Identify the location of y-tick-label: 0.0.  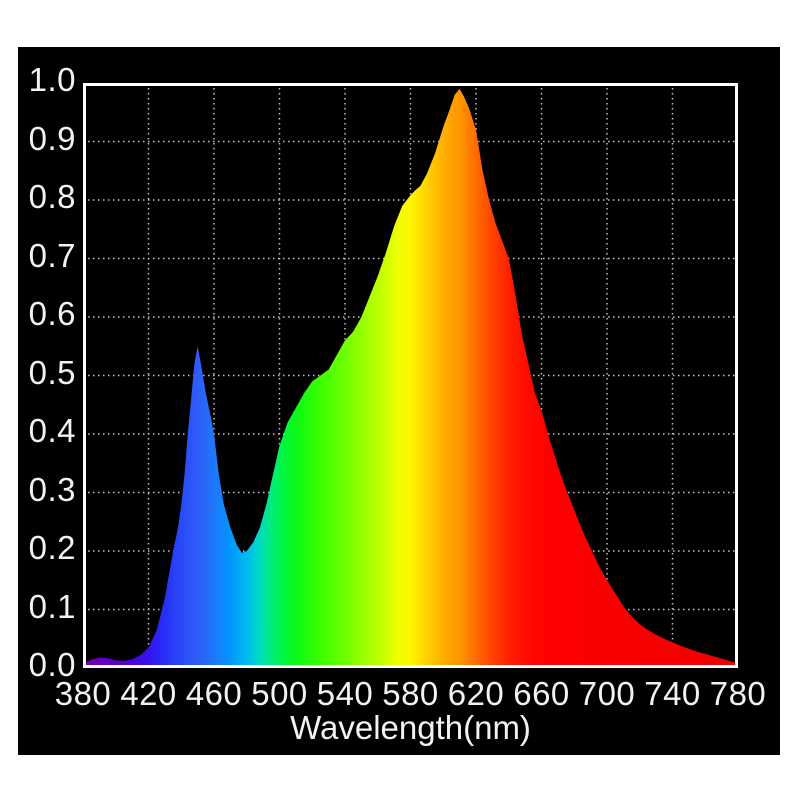
(52, 664).